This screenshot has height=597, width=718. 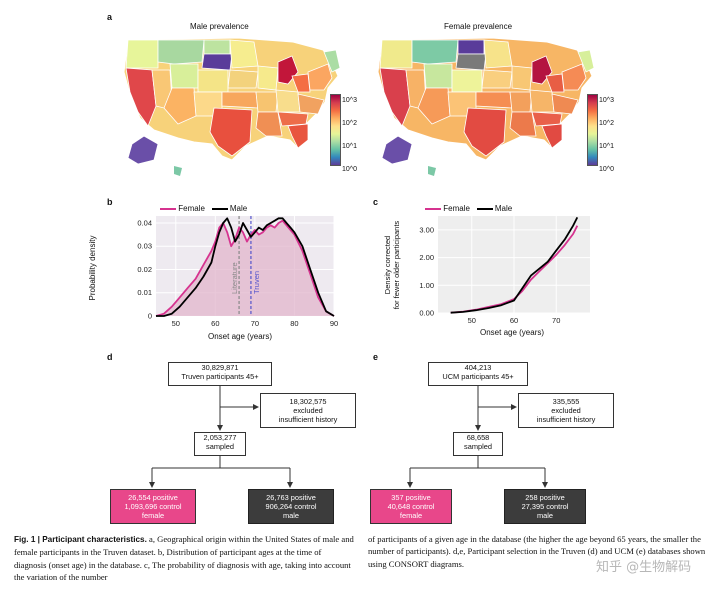 I want to click on corrected-density-chart: 50 60 70 0.00 1.00 2.00 3.00, so click(x=504, y=270).